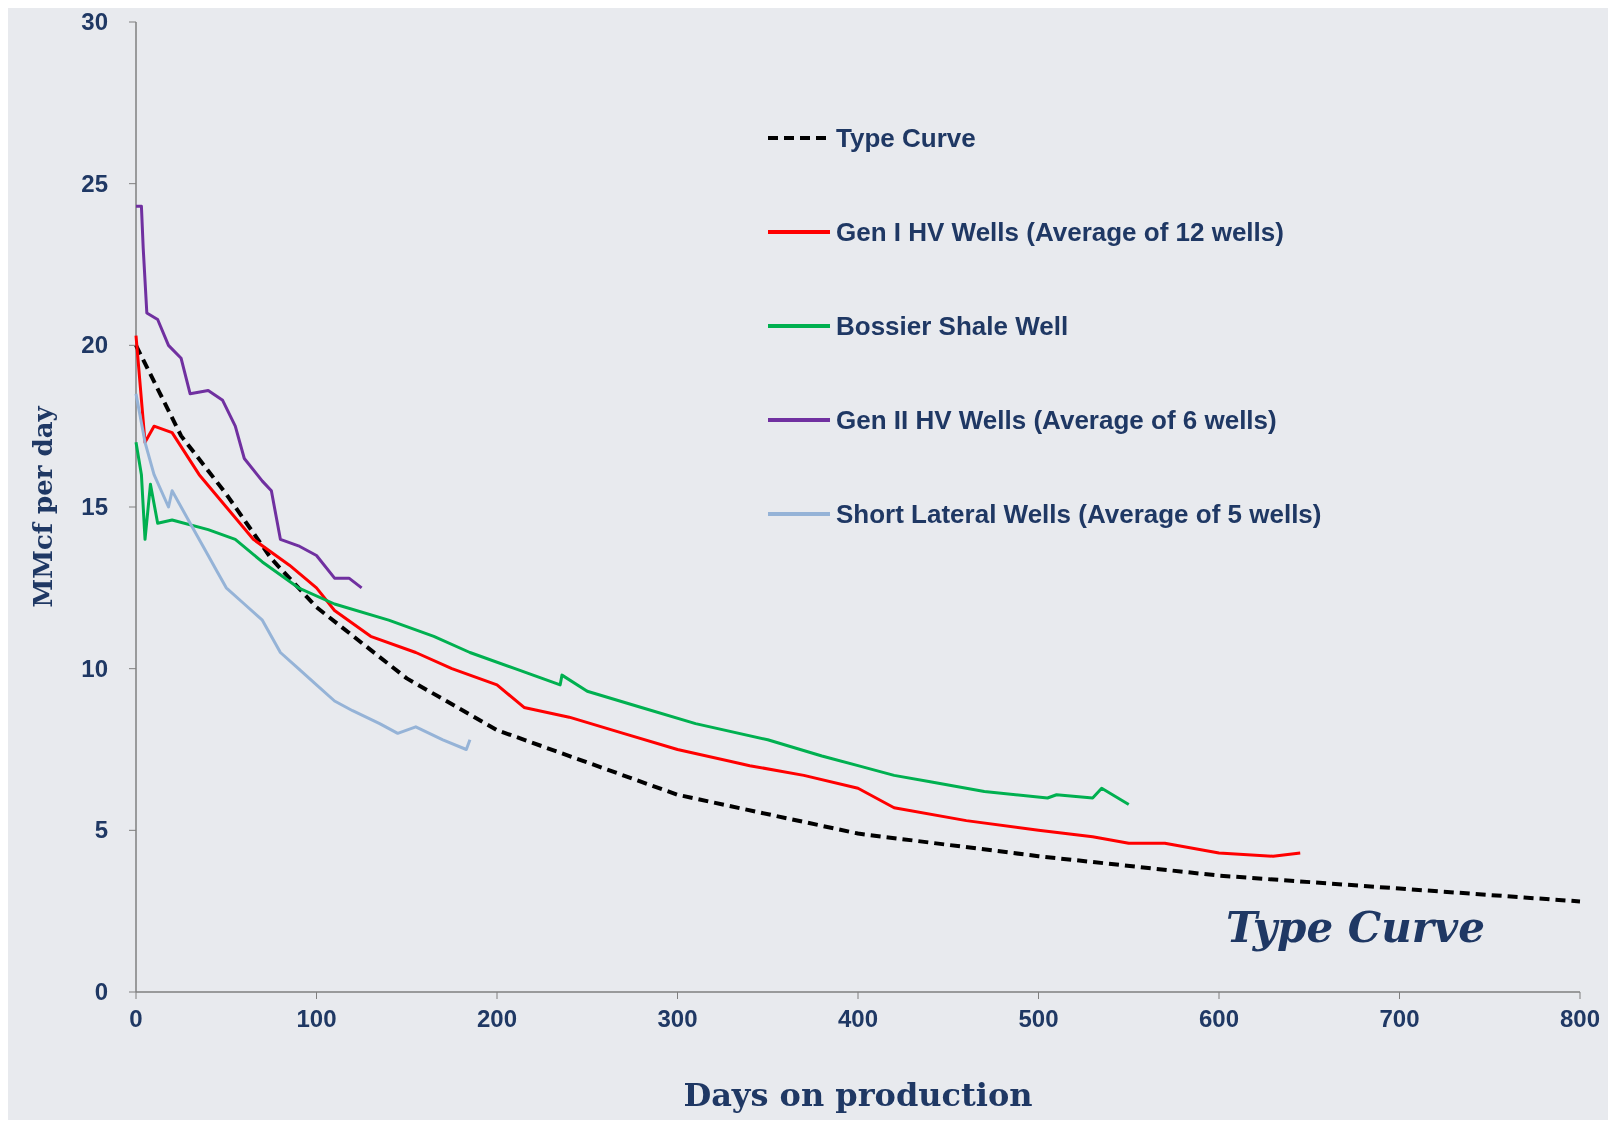 This screenshot has width=1618, height=1130. What do you see at coordinates (1580, 1018) in the screenshot?
I see `x-tick-label: 800` at bounding box center [1580, 1018].